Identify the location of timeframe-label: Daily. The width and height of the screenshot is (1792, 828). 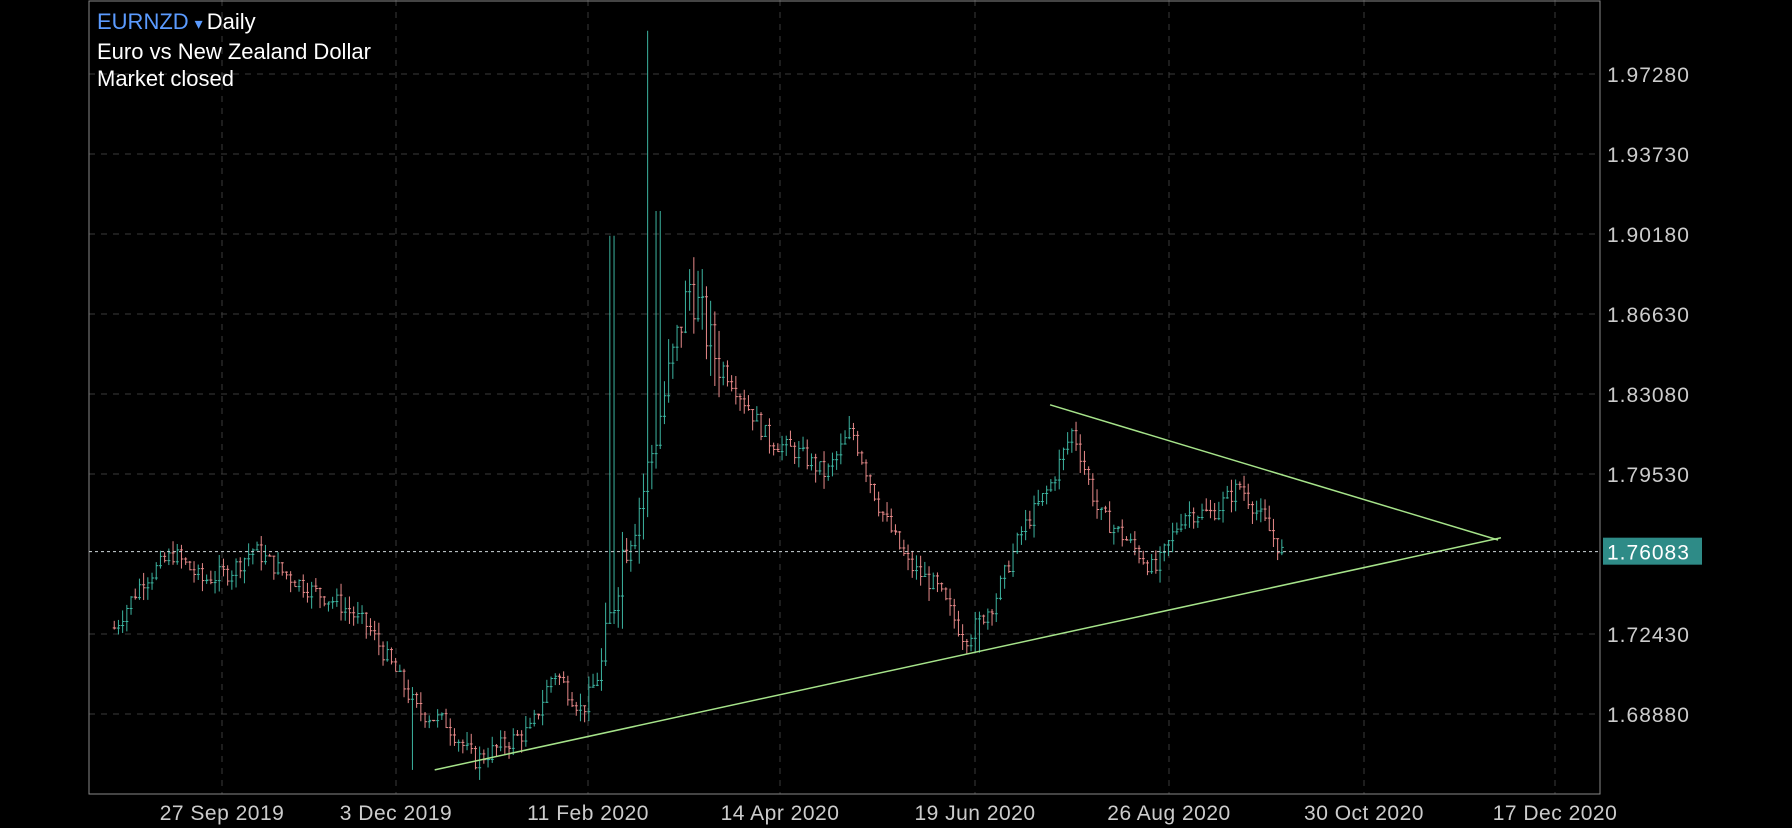
(231, 21).